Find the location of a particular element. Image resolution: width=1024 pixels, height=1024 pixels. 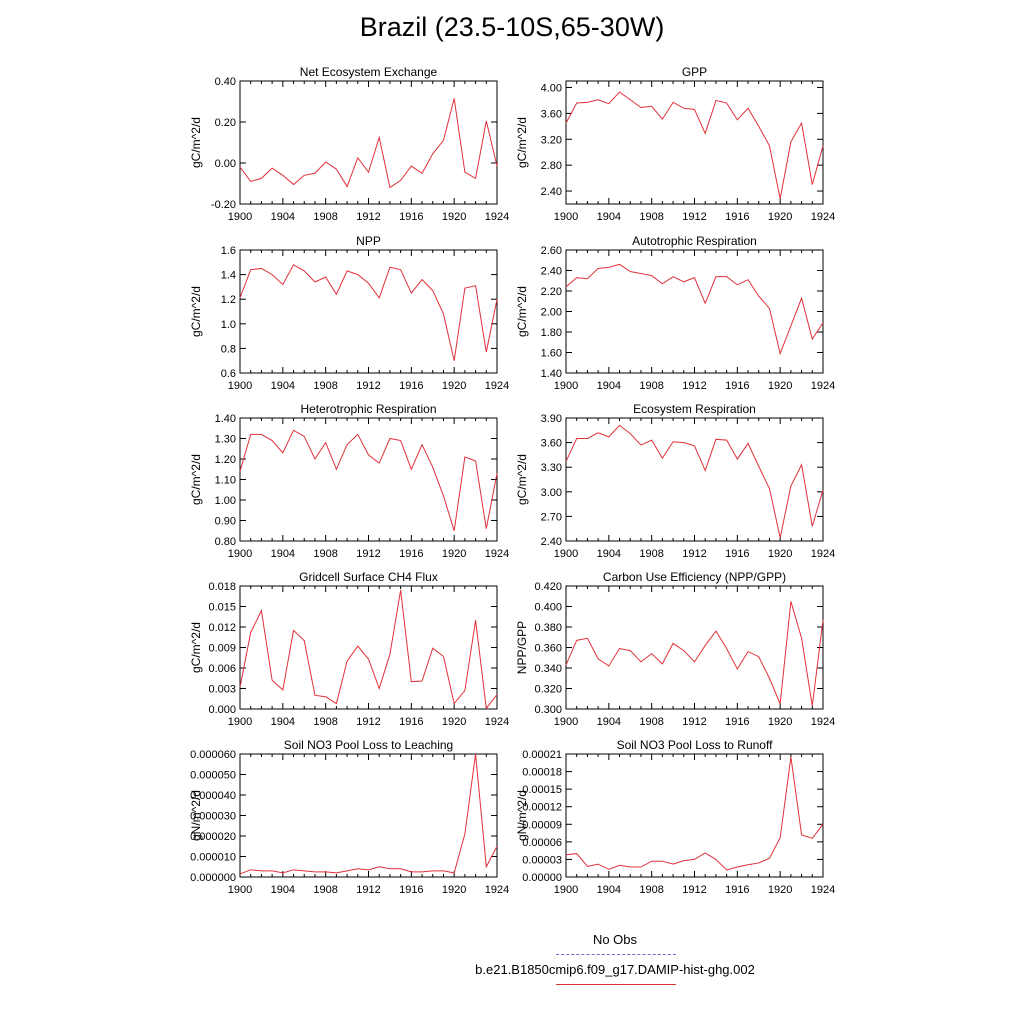

y-tick-label-1-4: 4.00 is located at coordinates (551, 88).